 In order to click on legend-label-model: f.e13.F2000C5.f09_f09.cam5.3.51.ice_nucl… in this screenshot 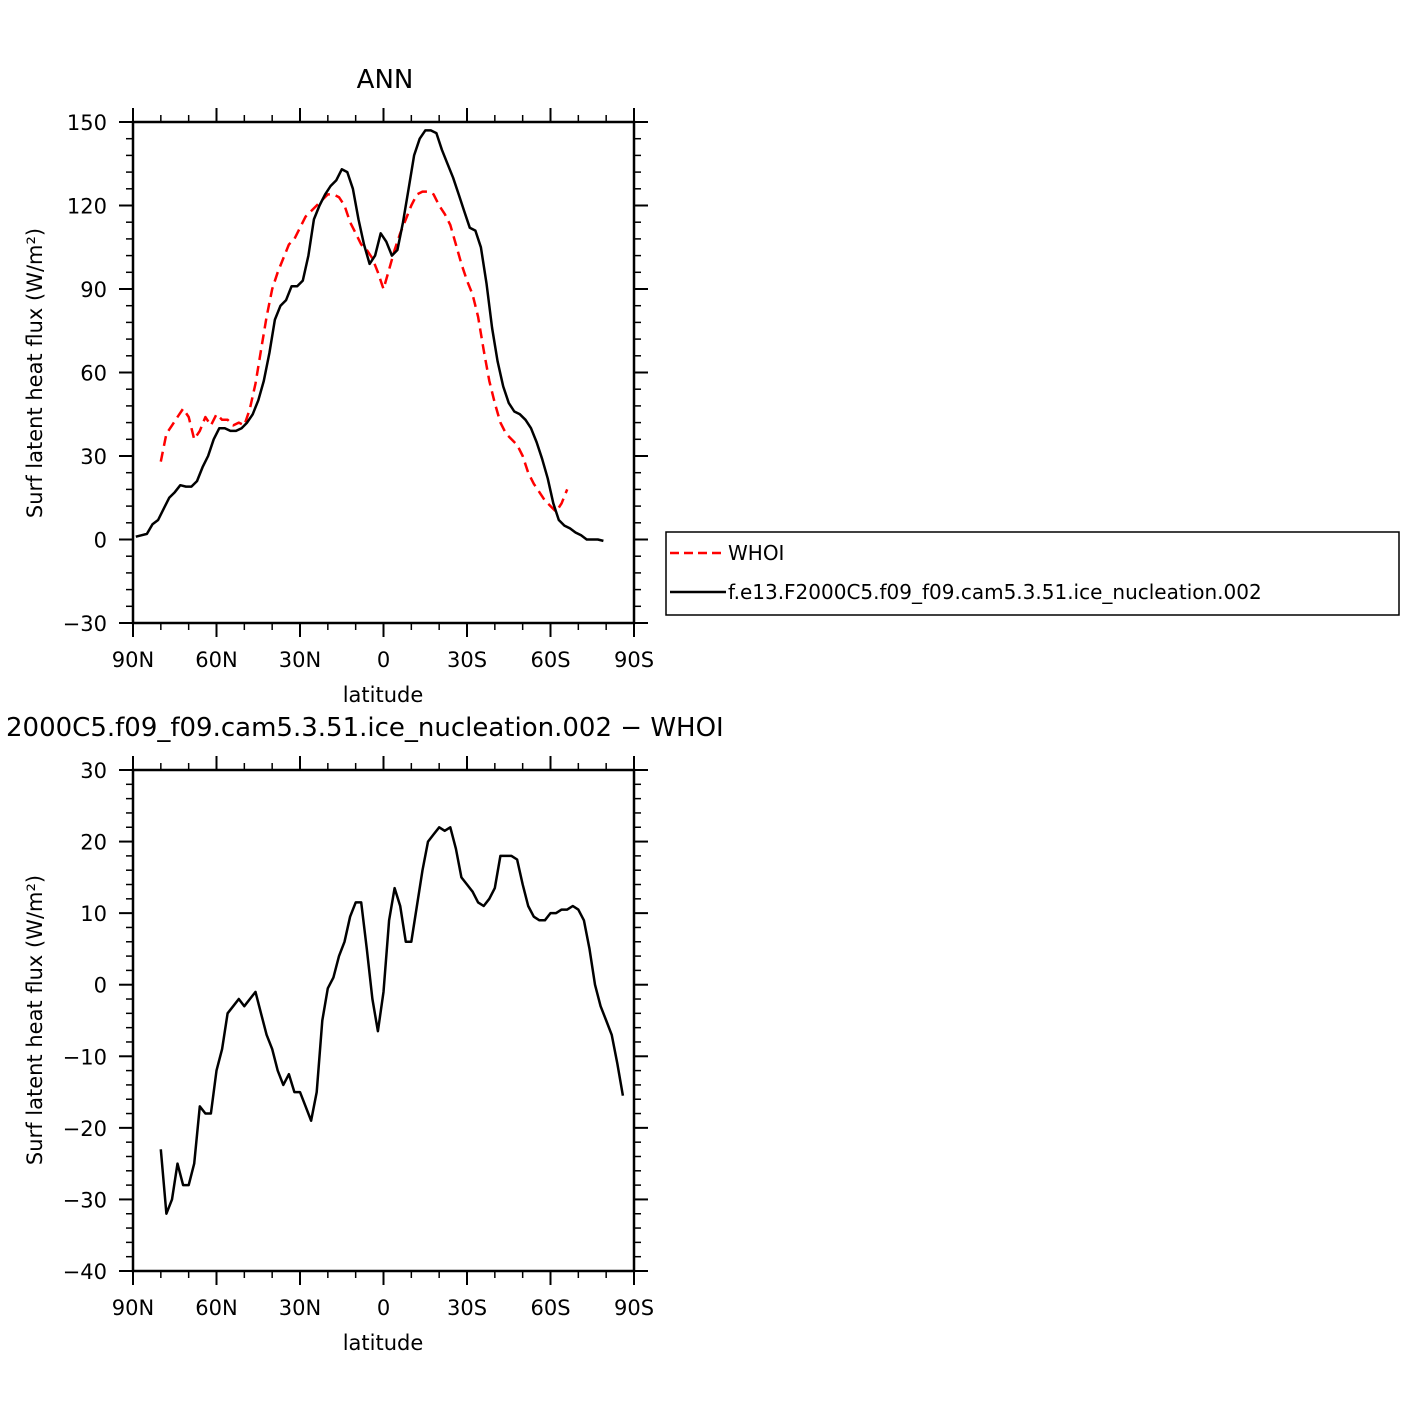, I will do `click(995, 592)`.